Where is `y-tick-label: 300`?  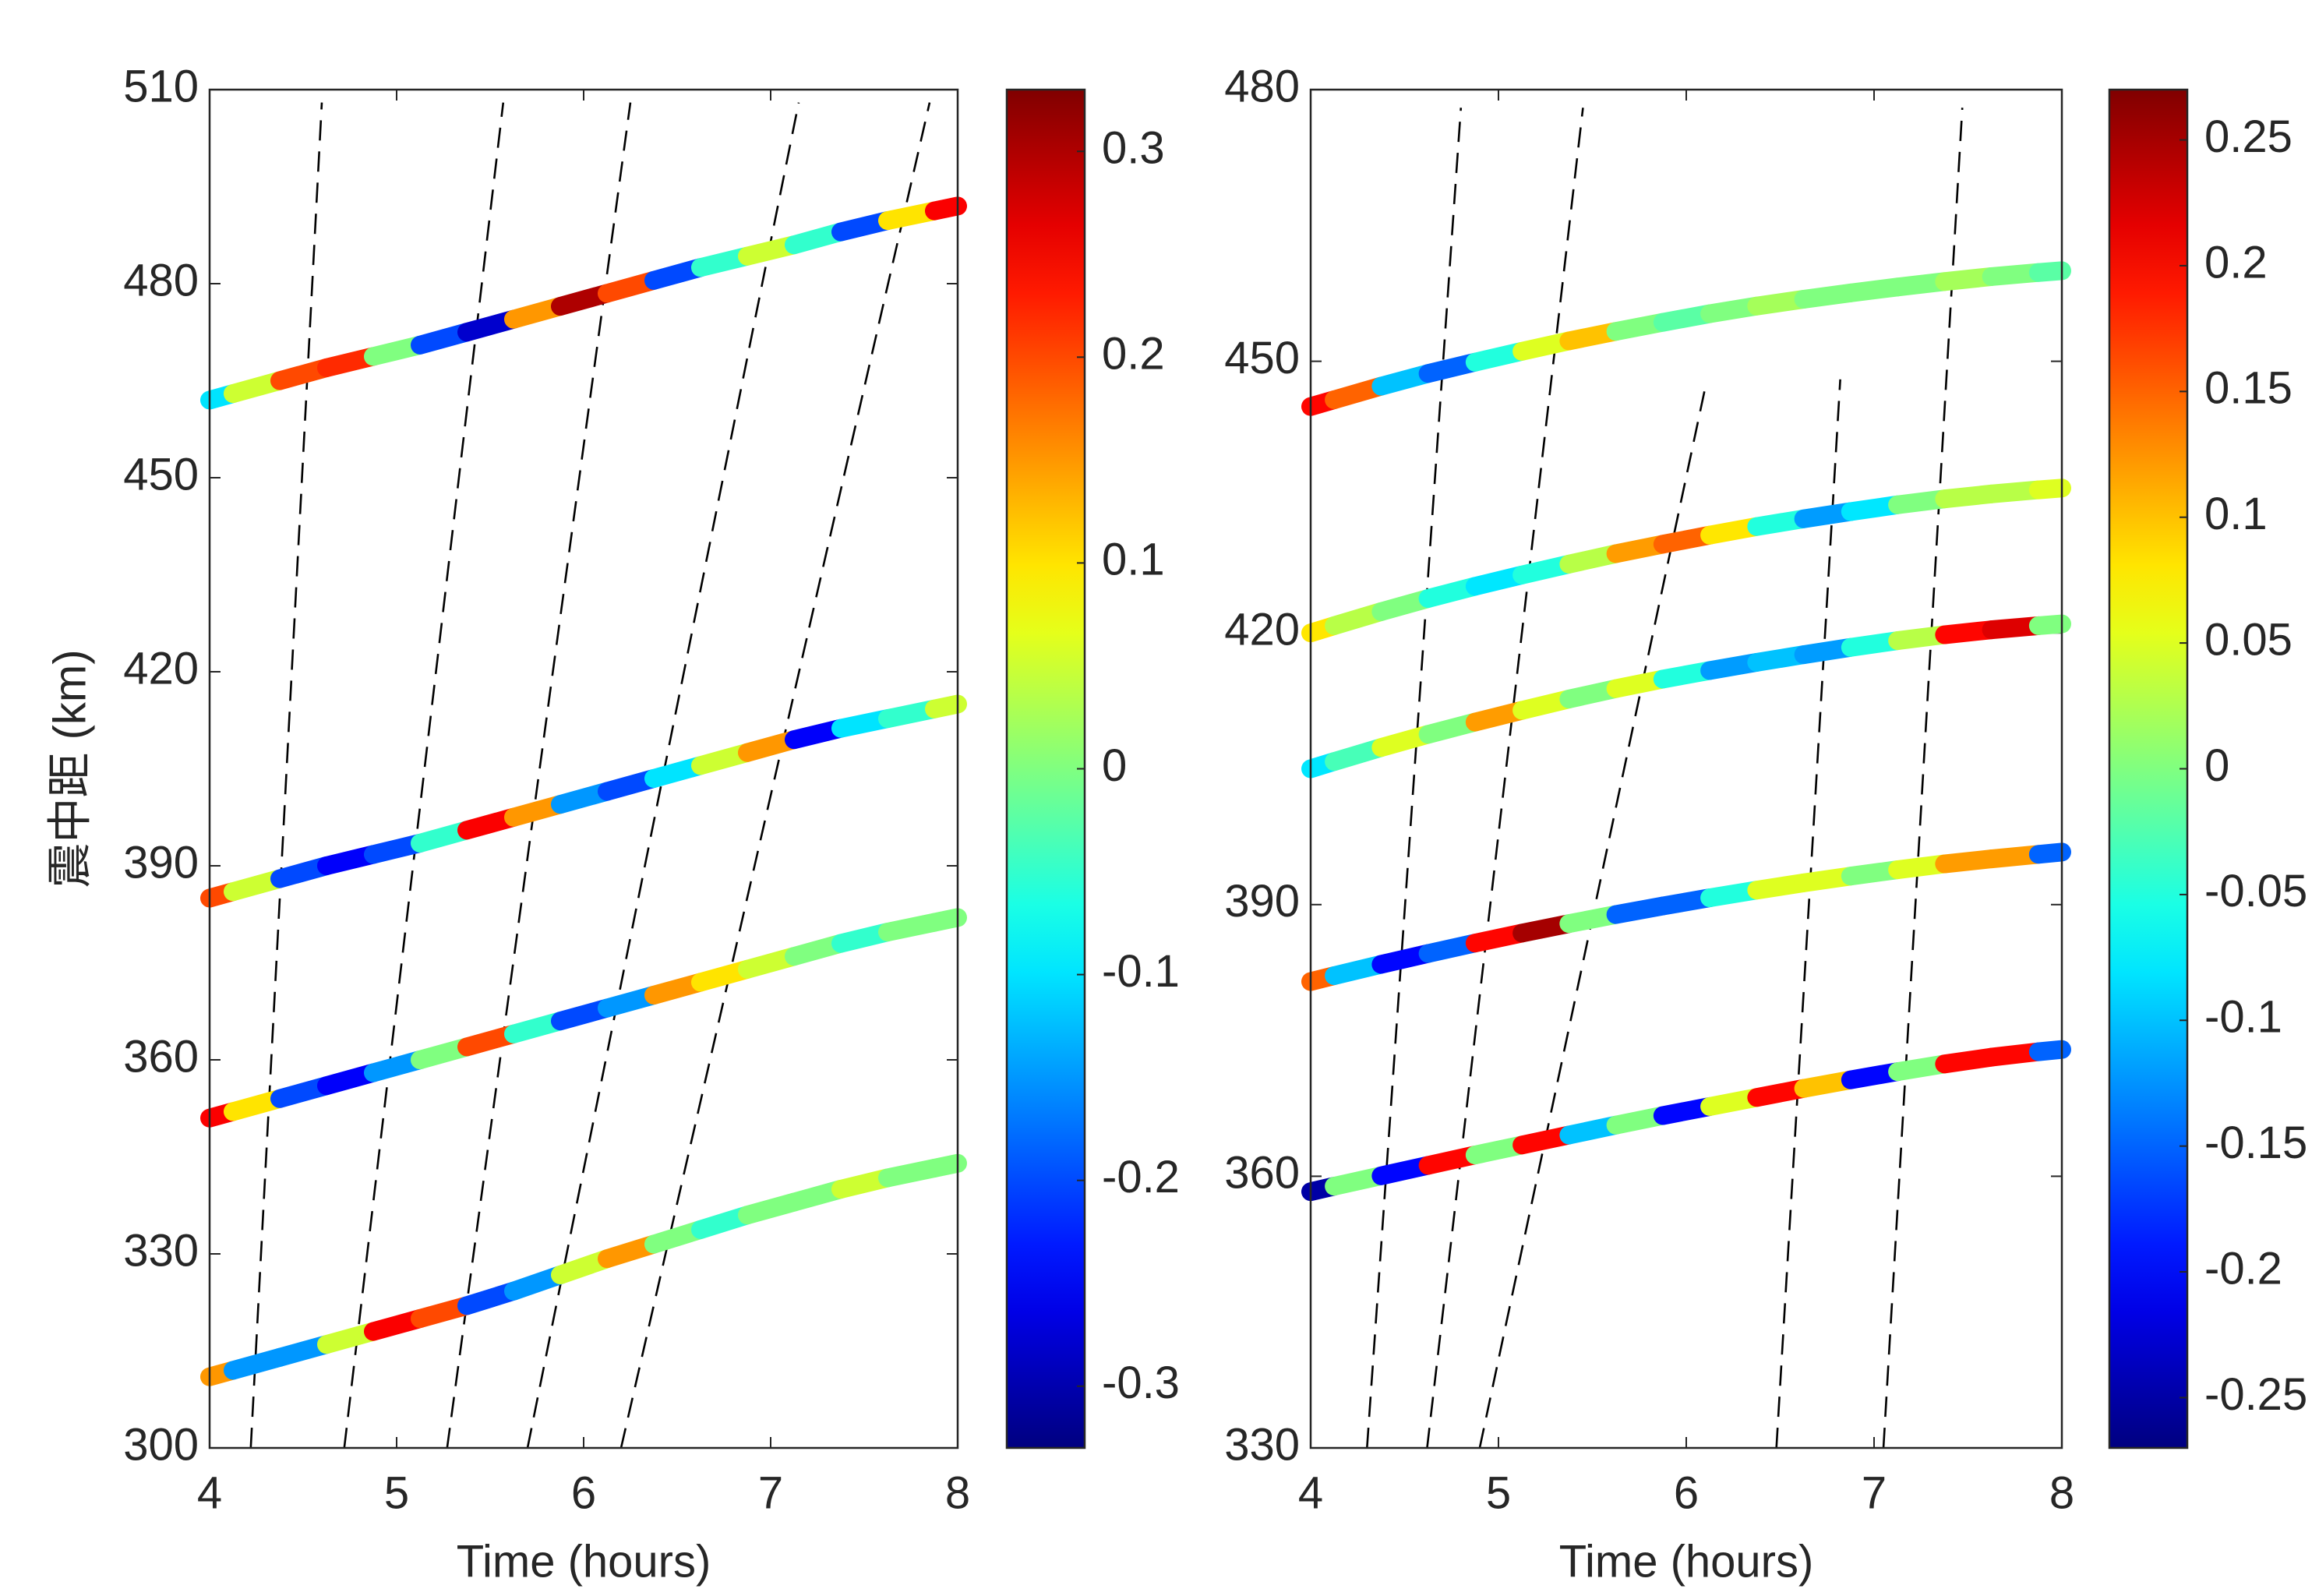 y-tick-label: 300 is located at coordinates (161, 1444).